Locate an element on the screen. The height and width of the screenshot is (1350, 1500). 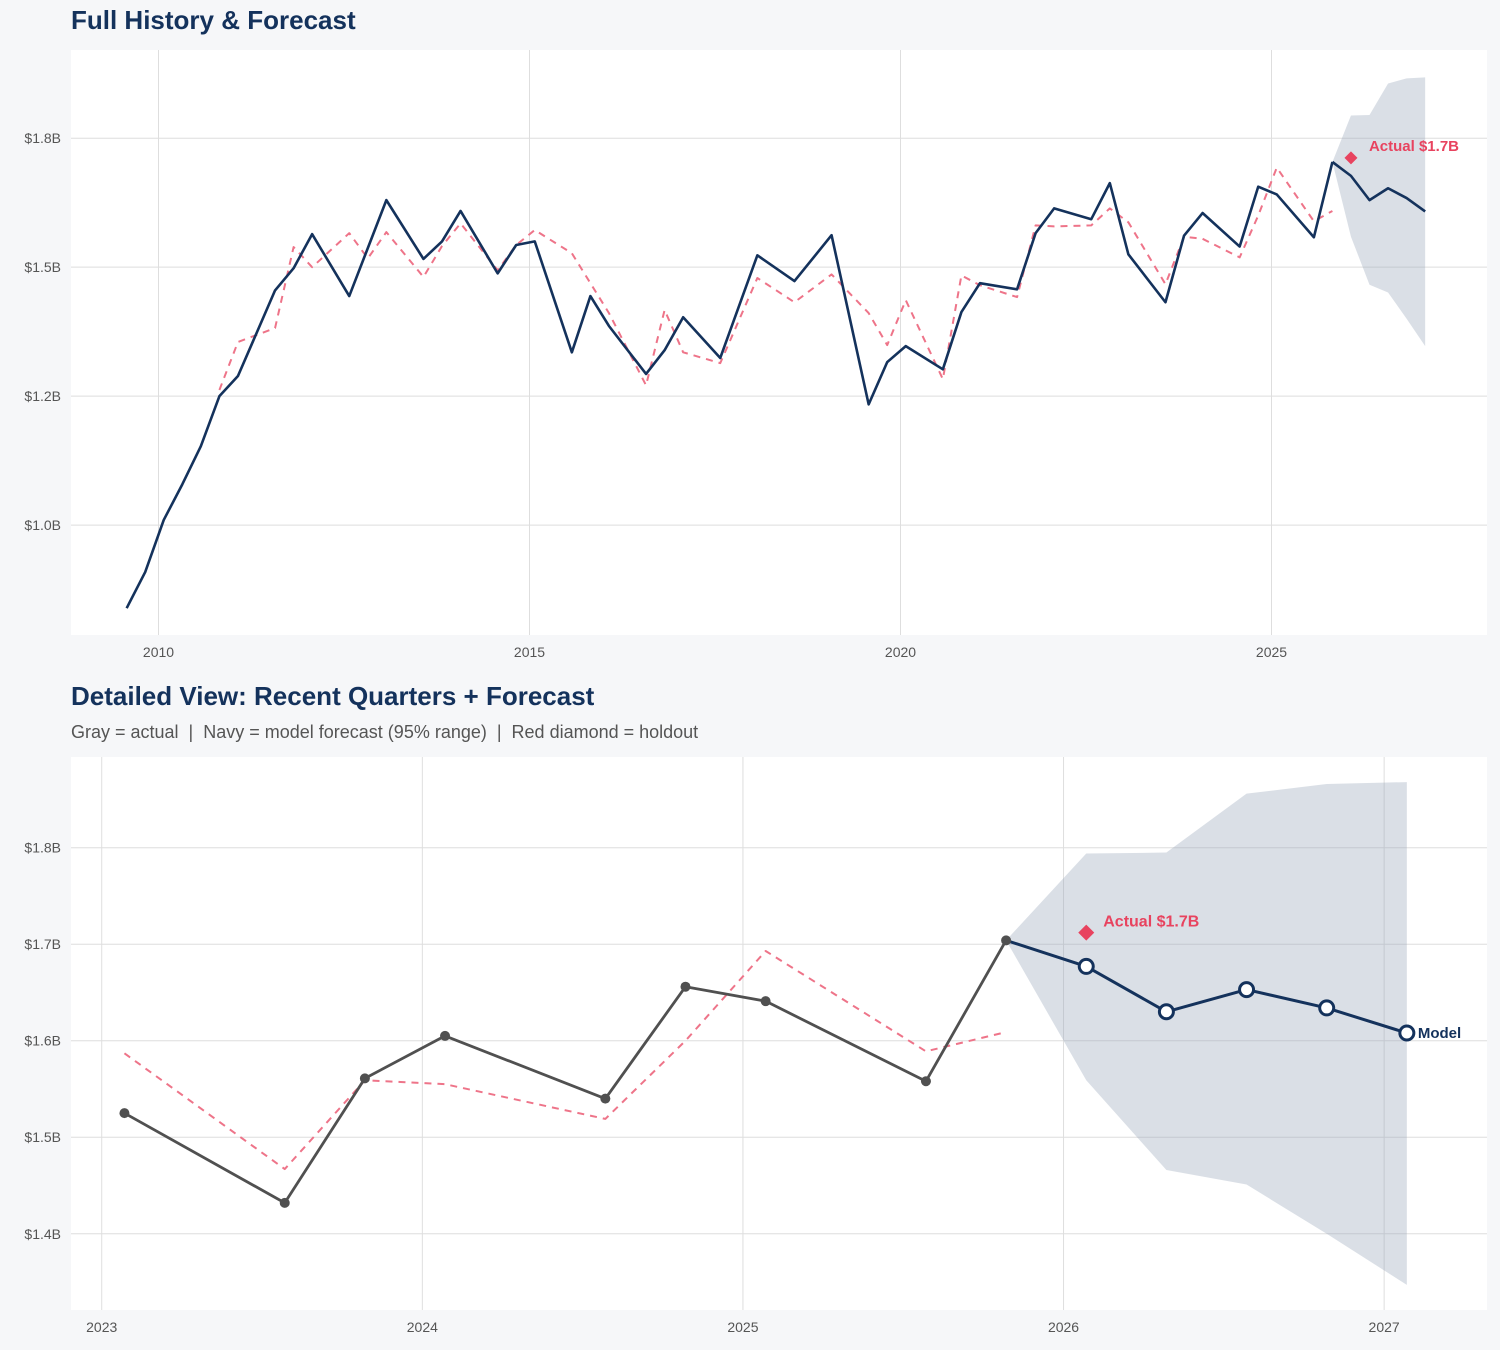
y-tick-label: $1.7B is located at coordinates (42, 944).